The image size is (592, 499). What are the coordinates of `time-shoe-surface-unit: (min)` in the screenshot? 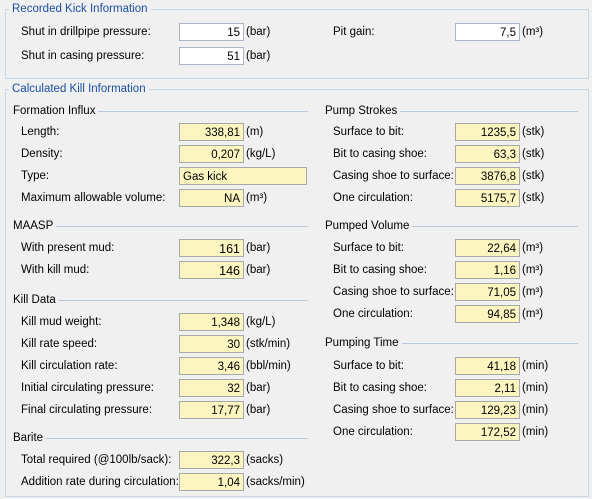 It's located at (535, 410).